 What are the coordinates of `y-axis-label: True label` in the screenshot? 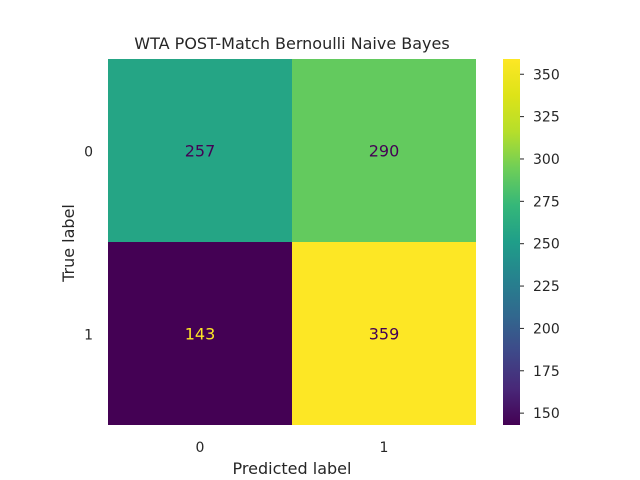 It's located at (68, 243).